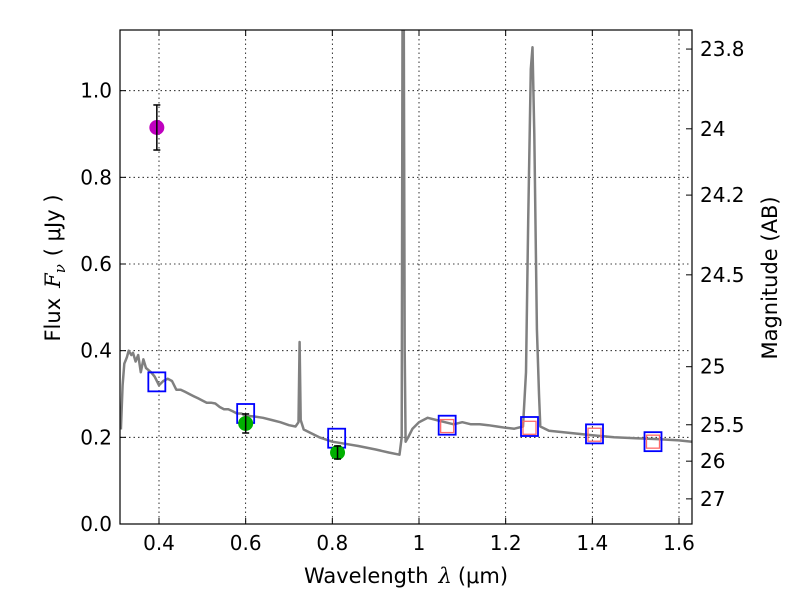  Describe the element at coordinates (96, 177) in the screenshot. I see `y-tick-label: 0.8` at that location.